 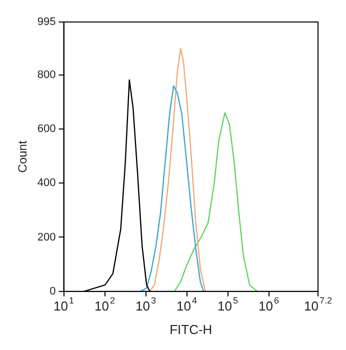 I want to click on y-tick-label: 800, so click(x=46, y=74).